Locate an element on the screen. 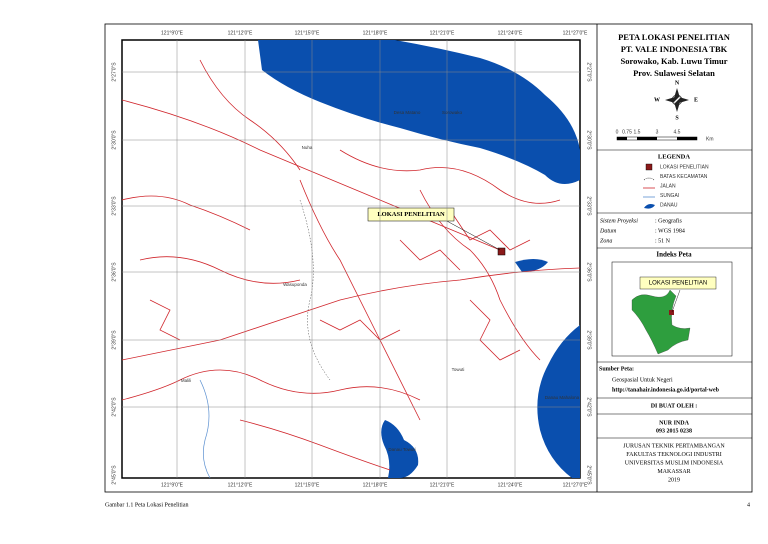 The width and height of the screenshot is (768, 544). author-name: NUR INDA is located at coordinates (674, 423).